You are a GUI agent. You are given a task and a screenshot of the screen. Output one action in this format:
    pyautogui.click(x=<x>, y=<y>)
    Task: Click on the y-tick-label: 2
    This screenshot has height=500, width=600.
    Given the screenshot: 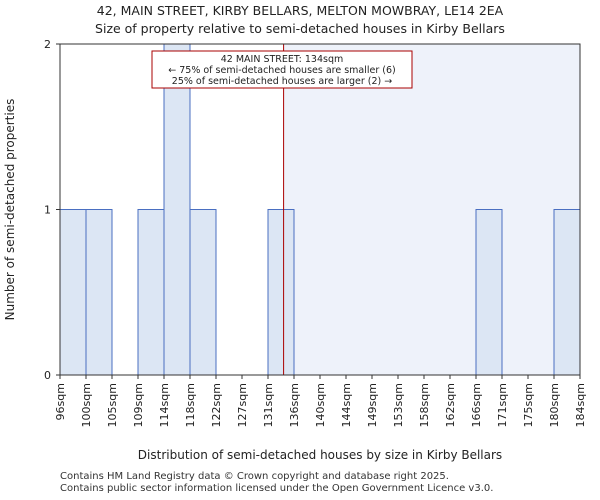 What is the action you would take?
    pyautogui.click(x=47, y=44)
    